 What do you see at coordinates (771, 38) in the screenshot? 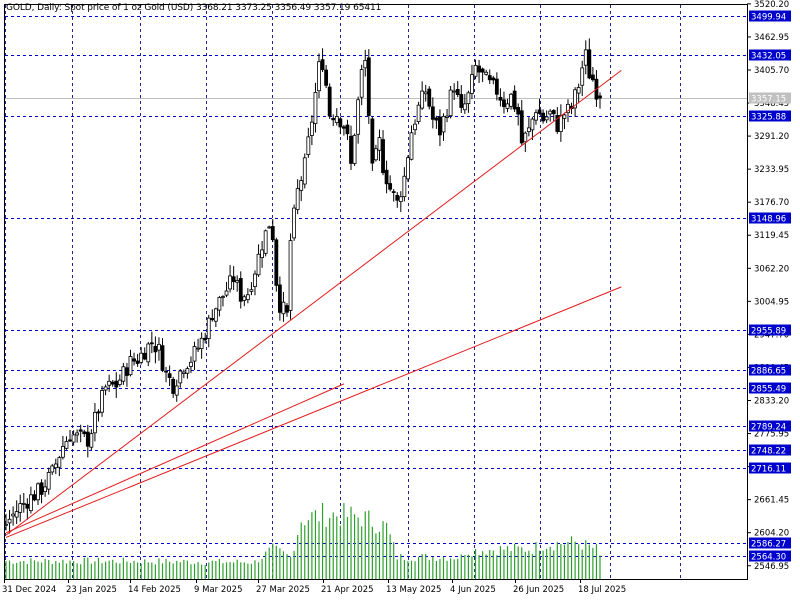
I see `price-tick-label: 3462.95` at bounding box center [771, 38].